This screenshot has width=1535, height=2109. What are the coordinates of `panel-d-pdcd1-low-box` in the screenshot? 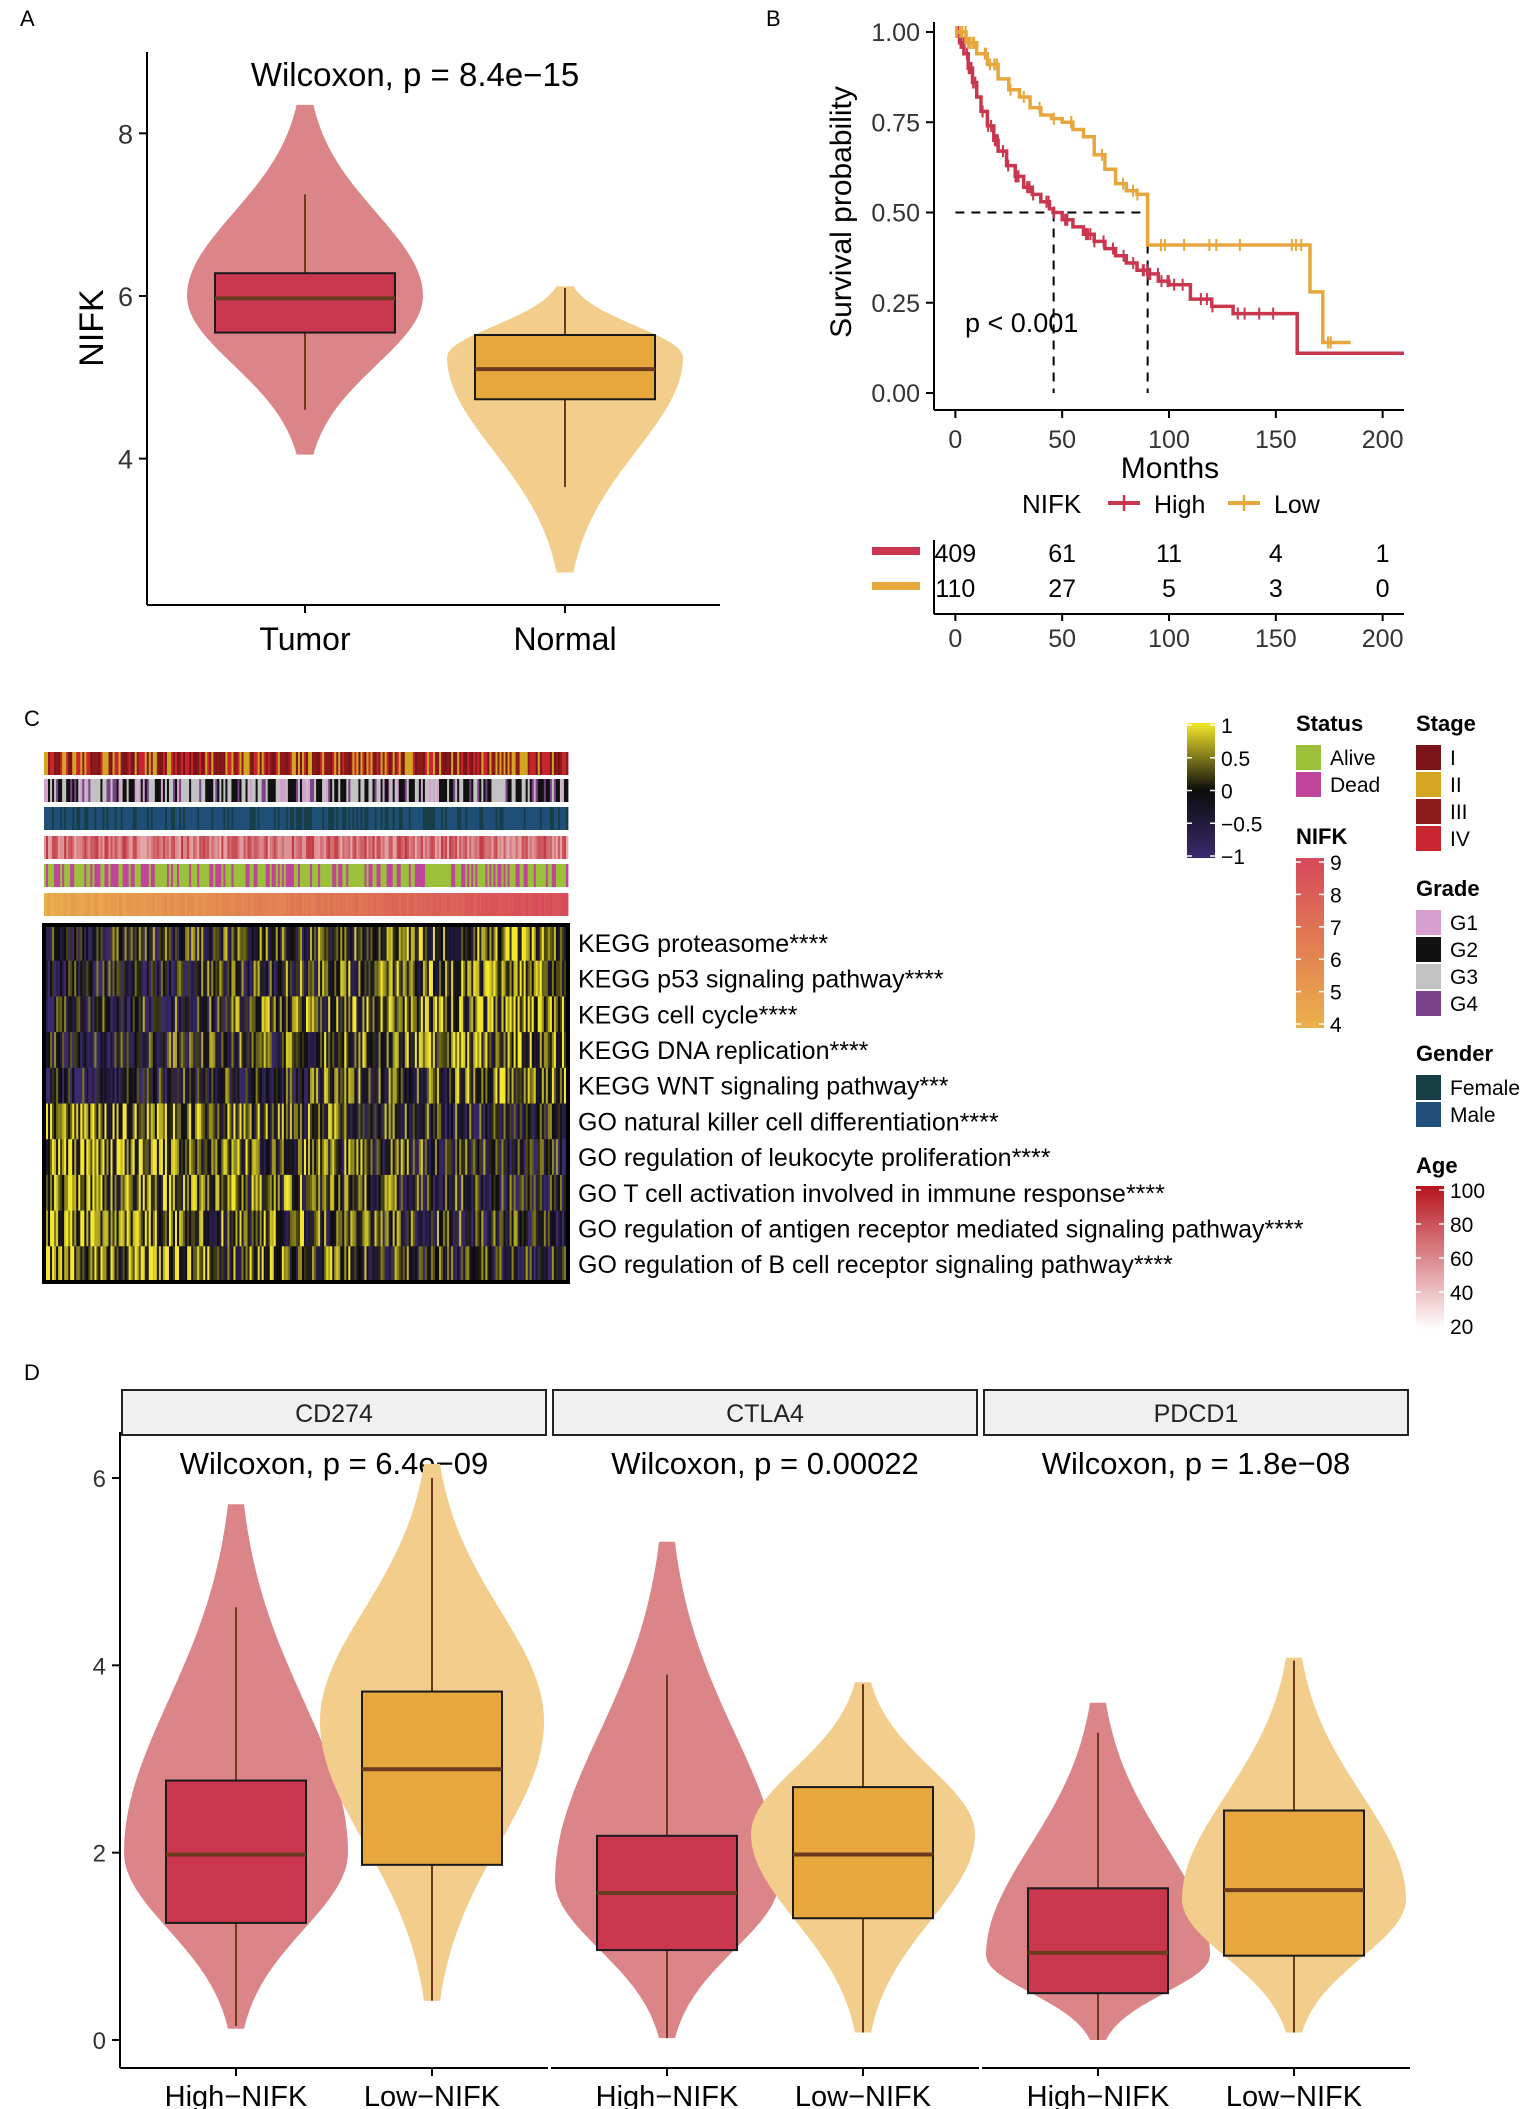 It's located at (1294, 1883).